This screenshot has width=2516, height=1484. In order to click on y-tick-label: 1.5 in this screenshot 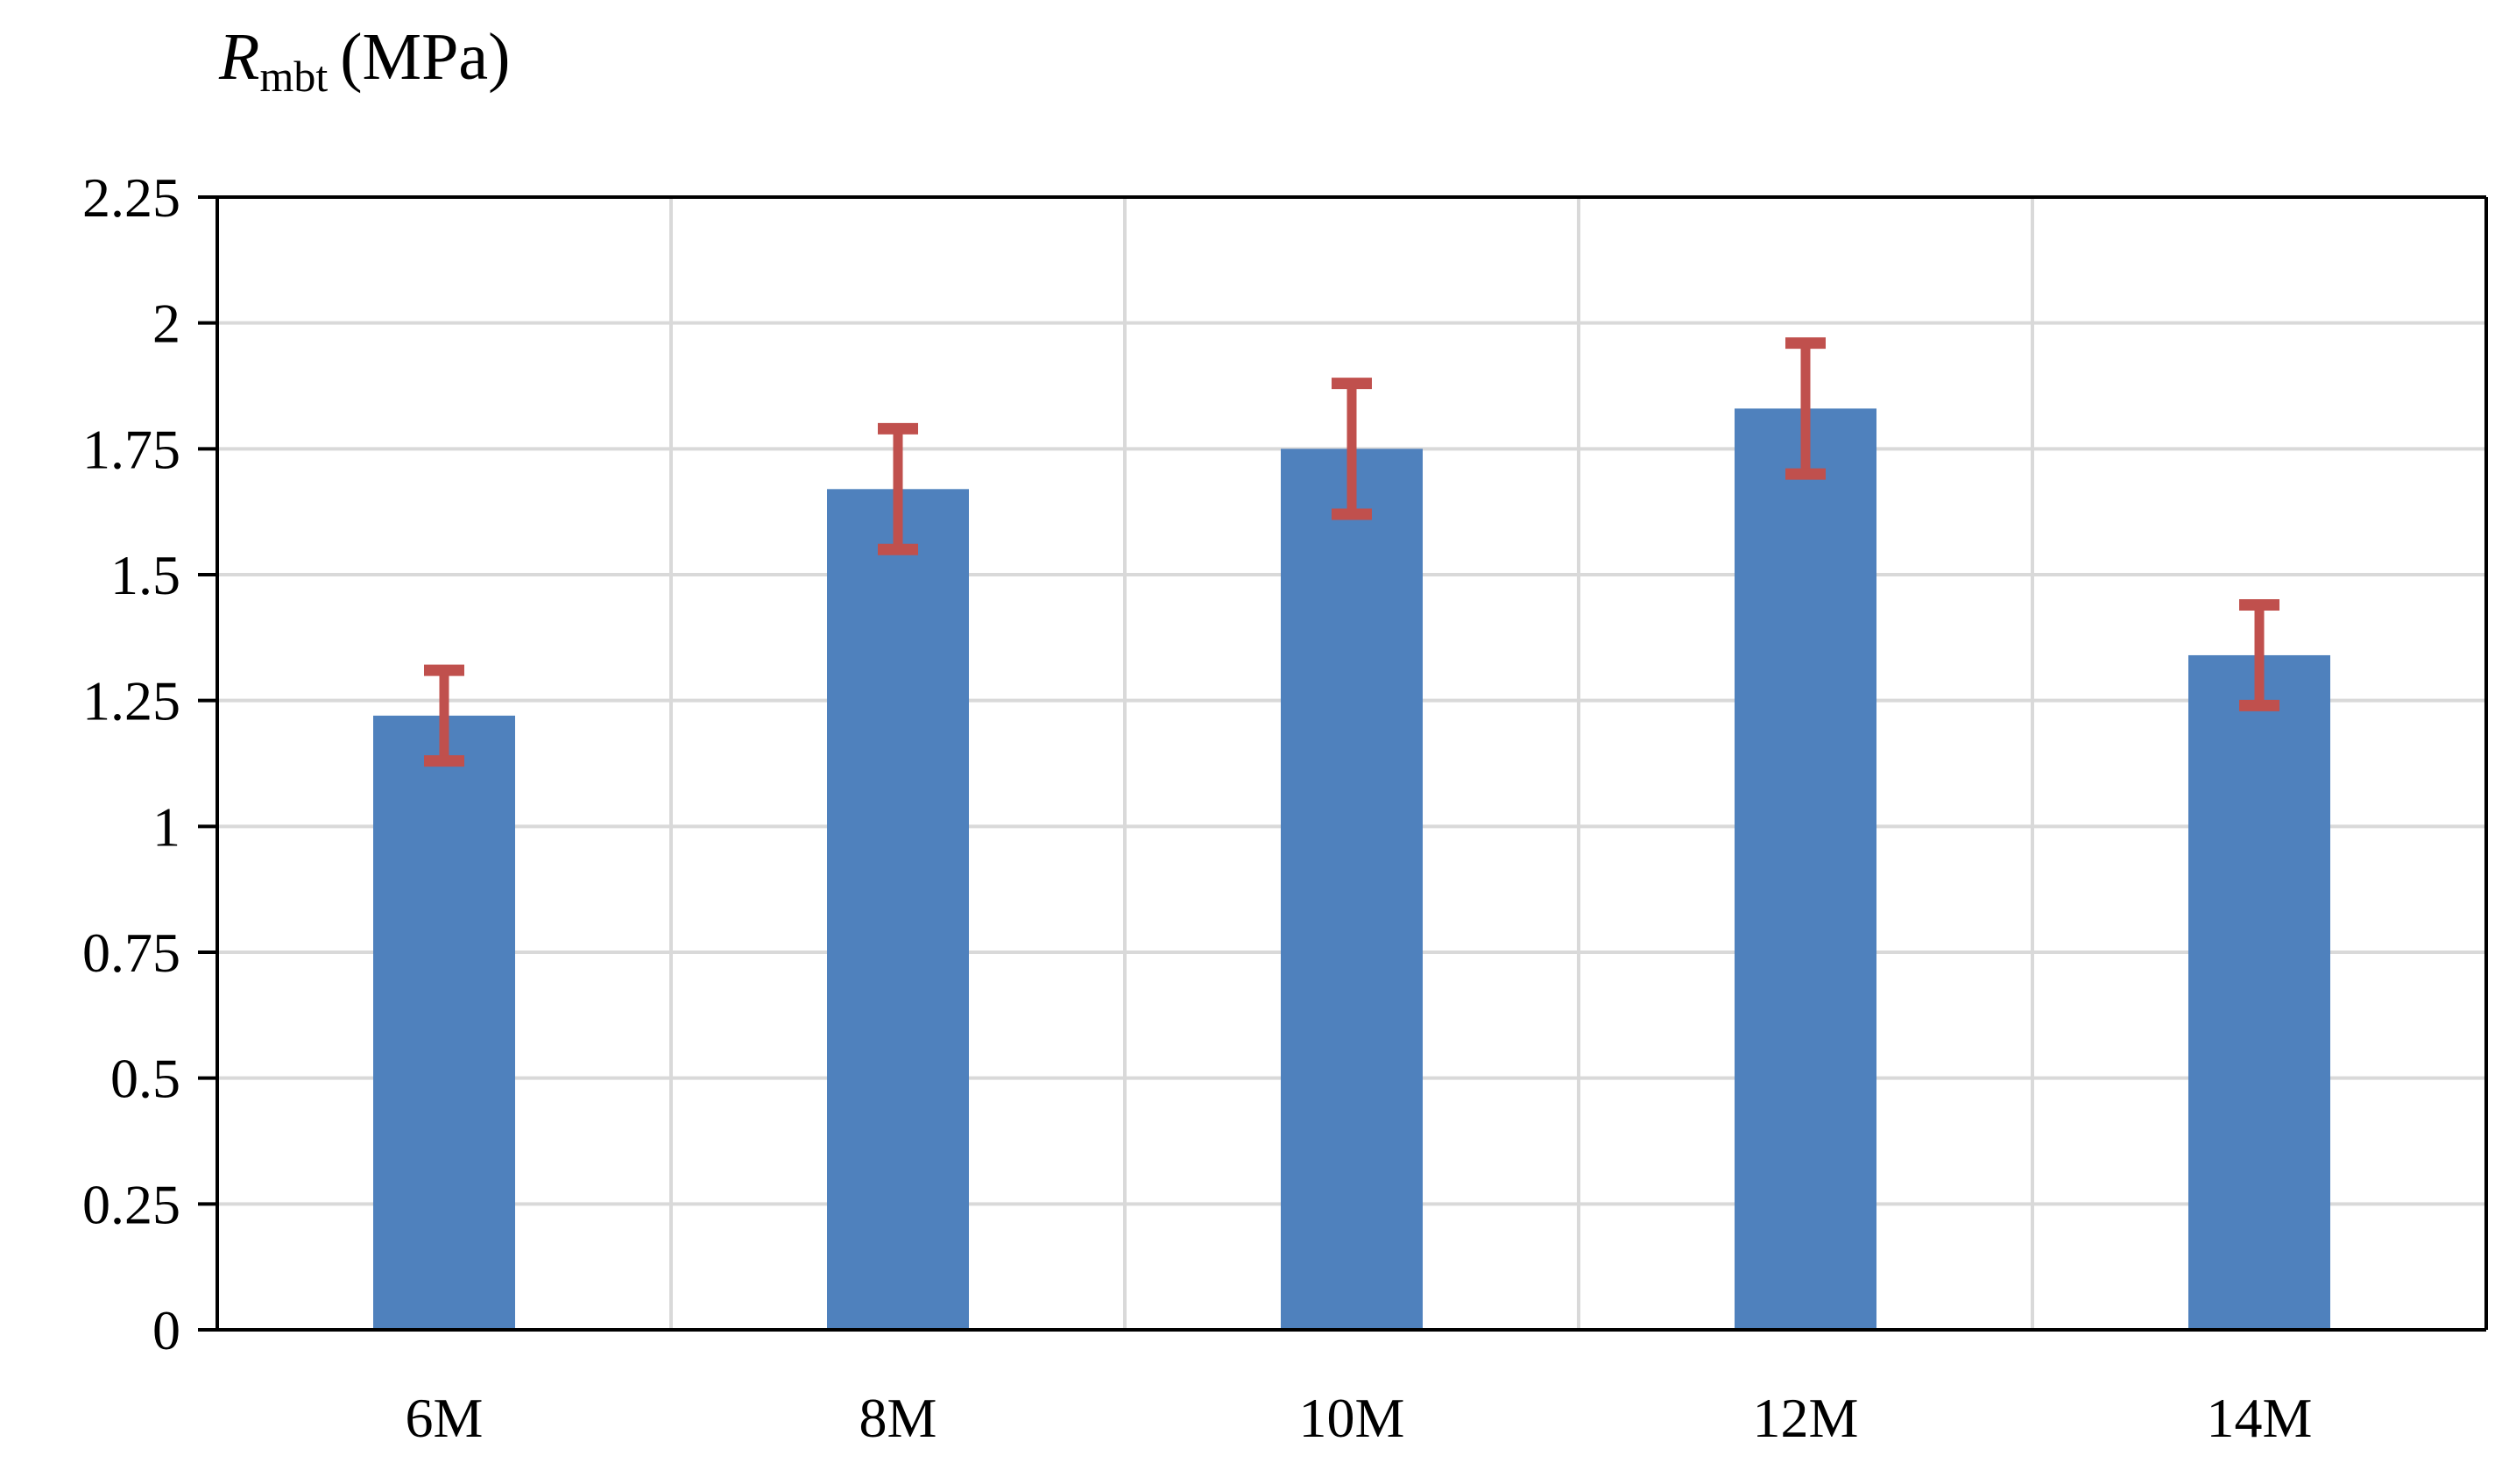, I will do `click(145, 575)`.